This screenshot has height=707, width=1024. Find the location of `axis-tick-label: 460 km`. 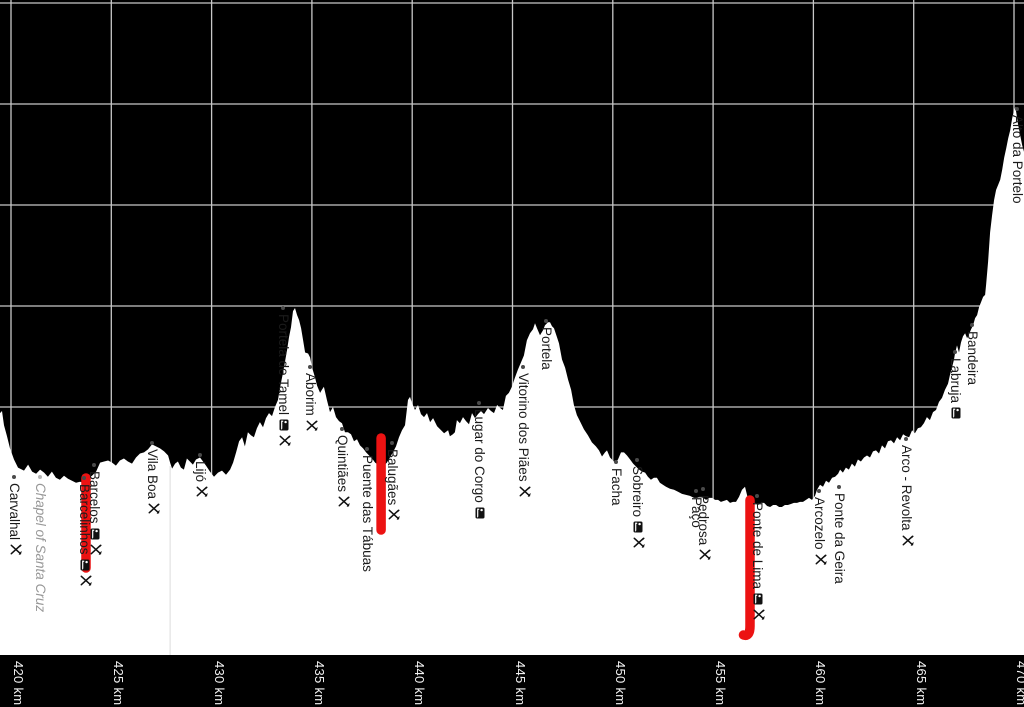

axis-tick-label: 460 km is located at coordinates (821, 683).